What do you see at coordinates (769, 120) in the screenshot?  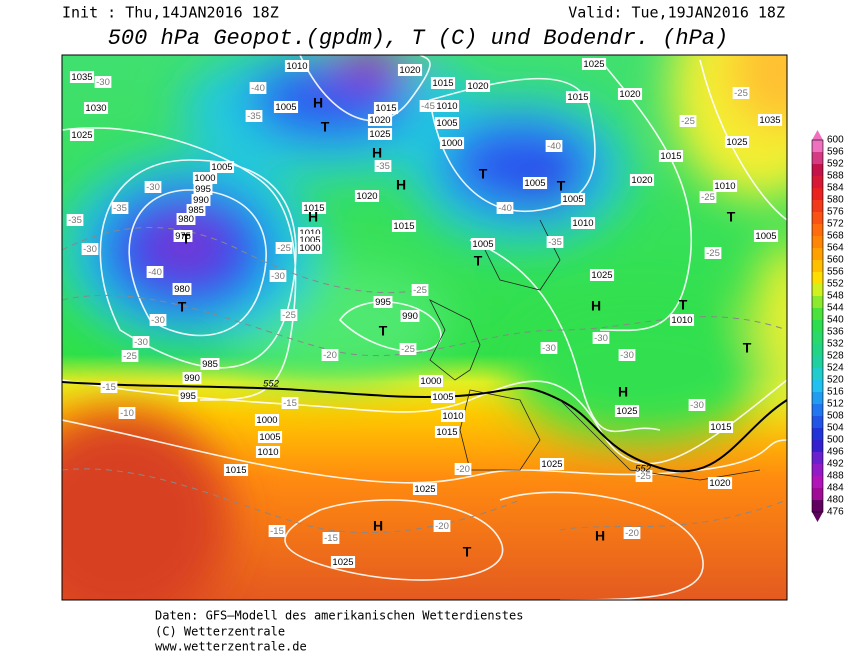 I see `isobar-label: 1035` at bounding box center [769, 120].